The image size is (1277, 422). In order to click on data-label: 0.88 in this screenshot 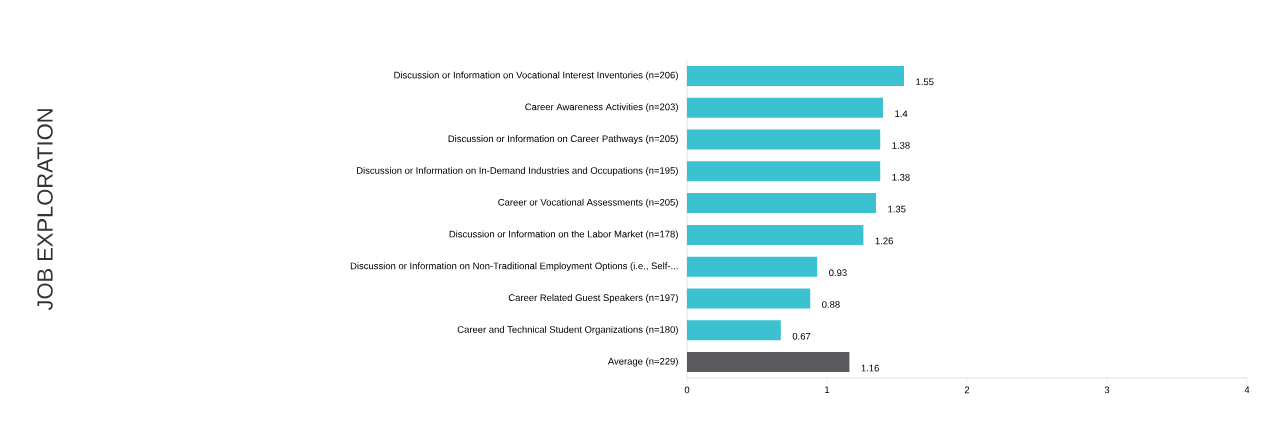, I will do `click(831, 304)`.